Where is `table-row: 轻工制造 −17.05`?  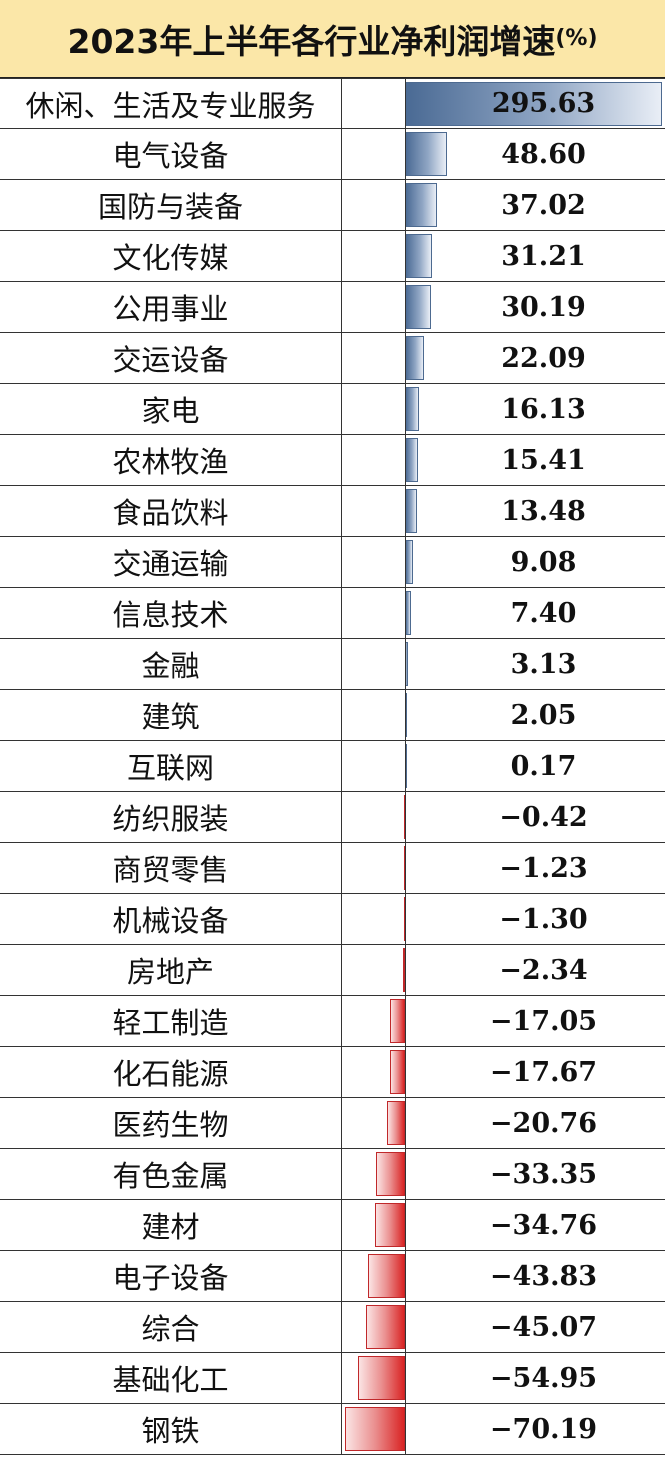 table-row: 轻工制造 −17.05 is located at coordinates (332, 1021).